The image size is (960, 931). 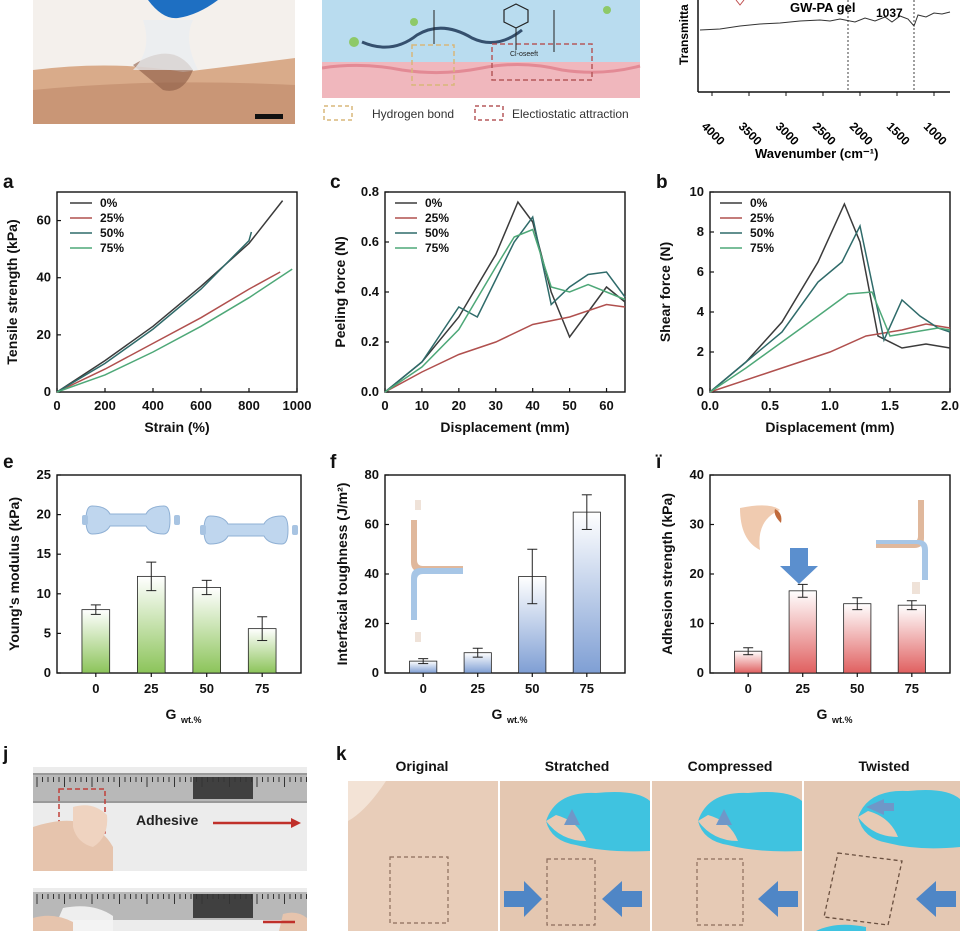 What do you see at coordinates (422, 766) in the screenshot?
I see `caption-original: Original` at bounding box center [422, 766].